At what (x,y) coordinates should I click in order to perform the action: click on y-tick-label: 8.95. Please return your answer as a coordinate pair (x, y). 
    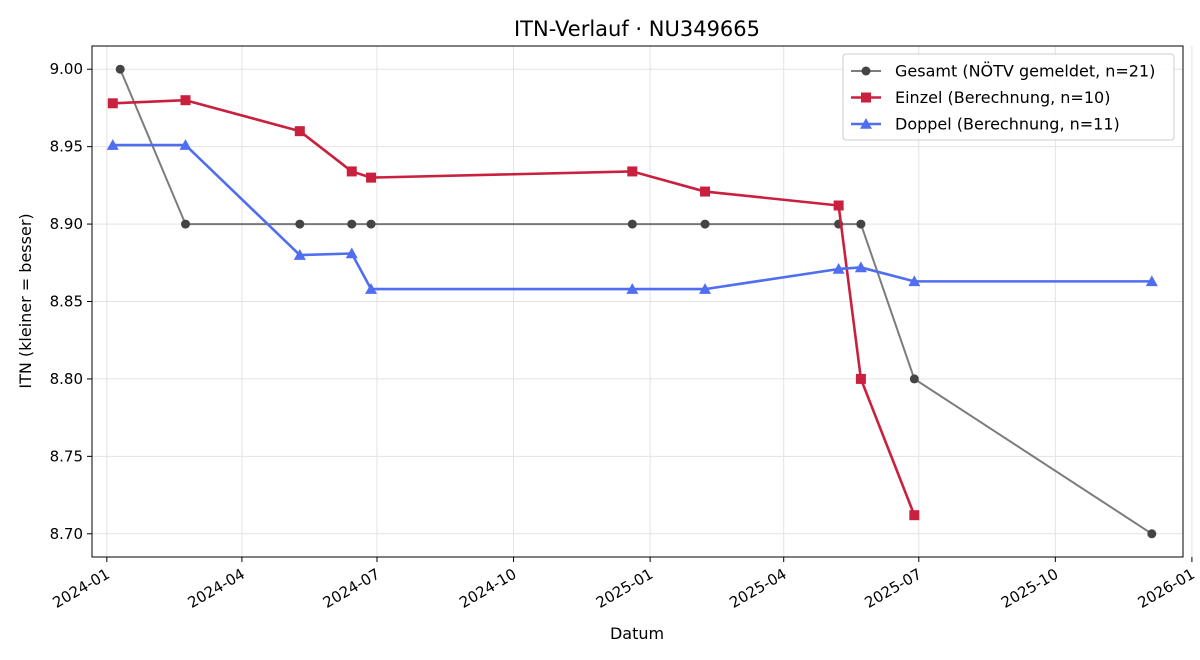
    Looking at the image, I should click on (66, 147).